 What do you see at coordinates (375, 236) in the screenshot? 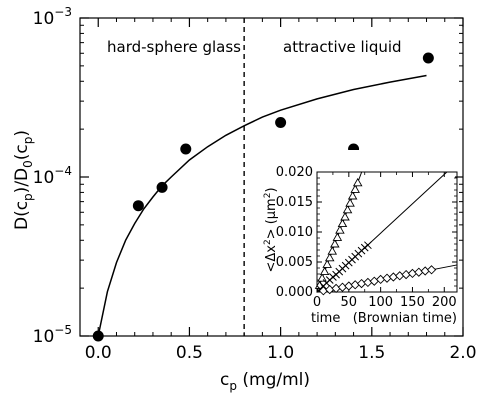
I see `inset-data-points` at bounding box center [375, 236].